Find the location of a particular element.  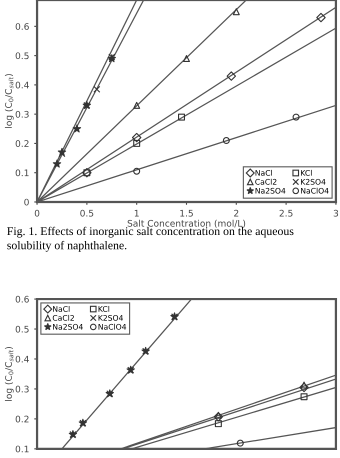

x-tick-label: 2.5 is located at coordinates (286, 213).